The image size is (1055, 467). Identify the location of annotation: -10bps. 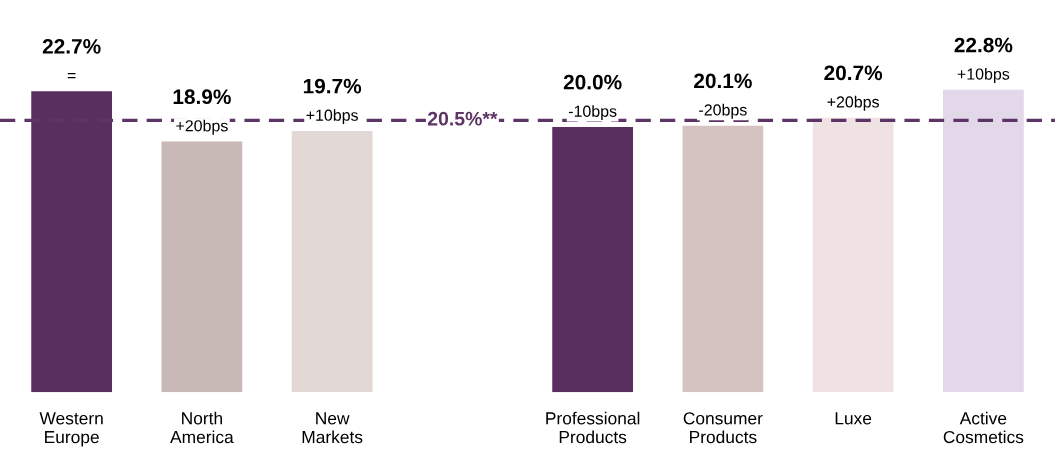
(592, 113).